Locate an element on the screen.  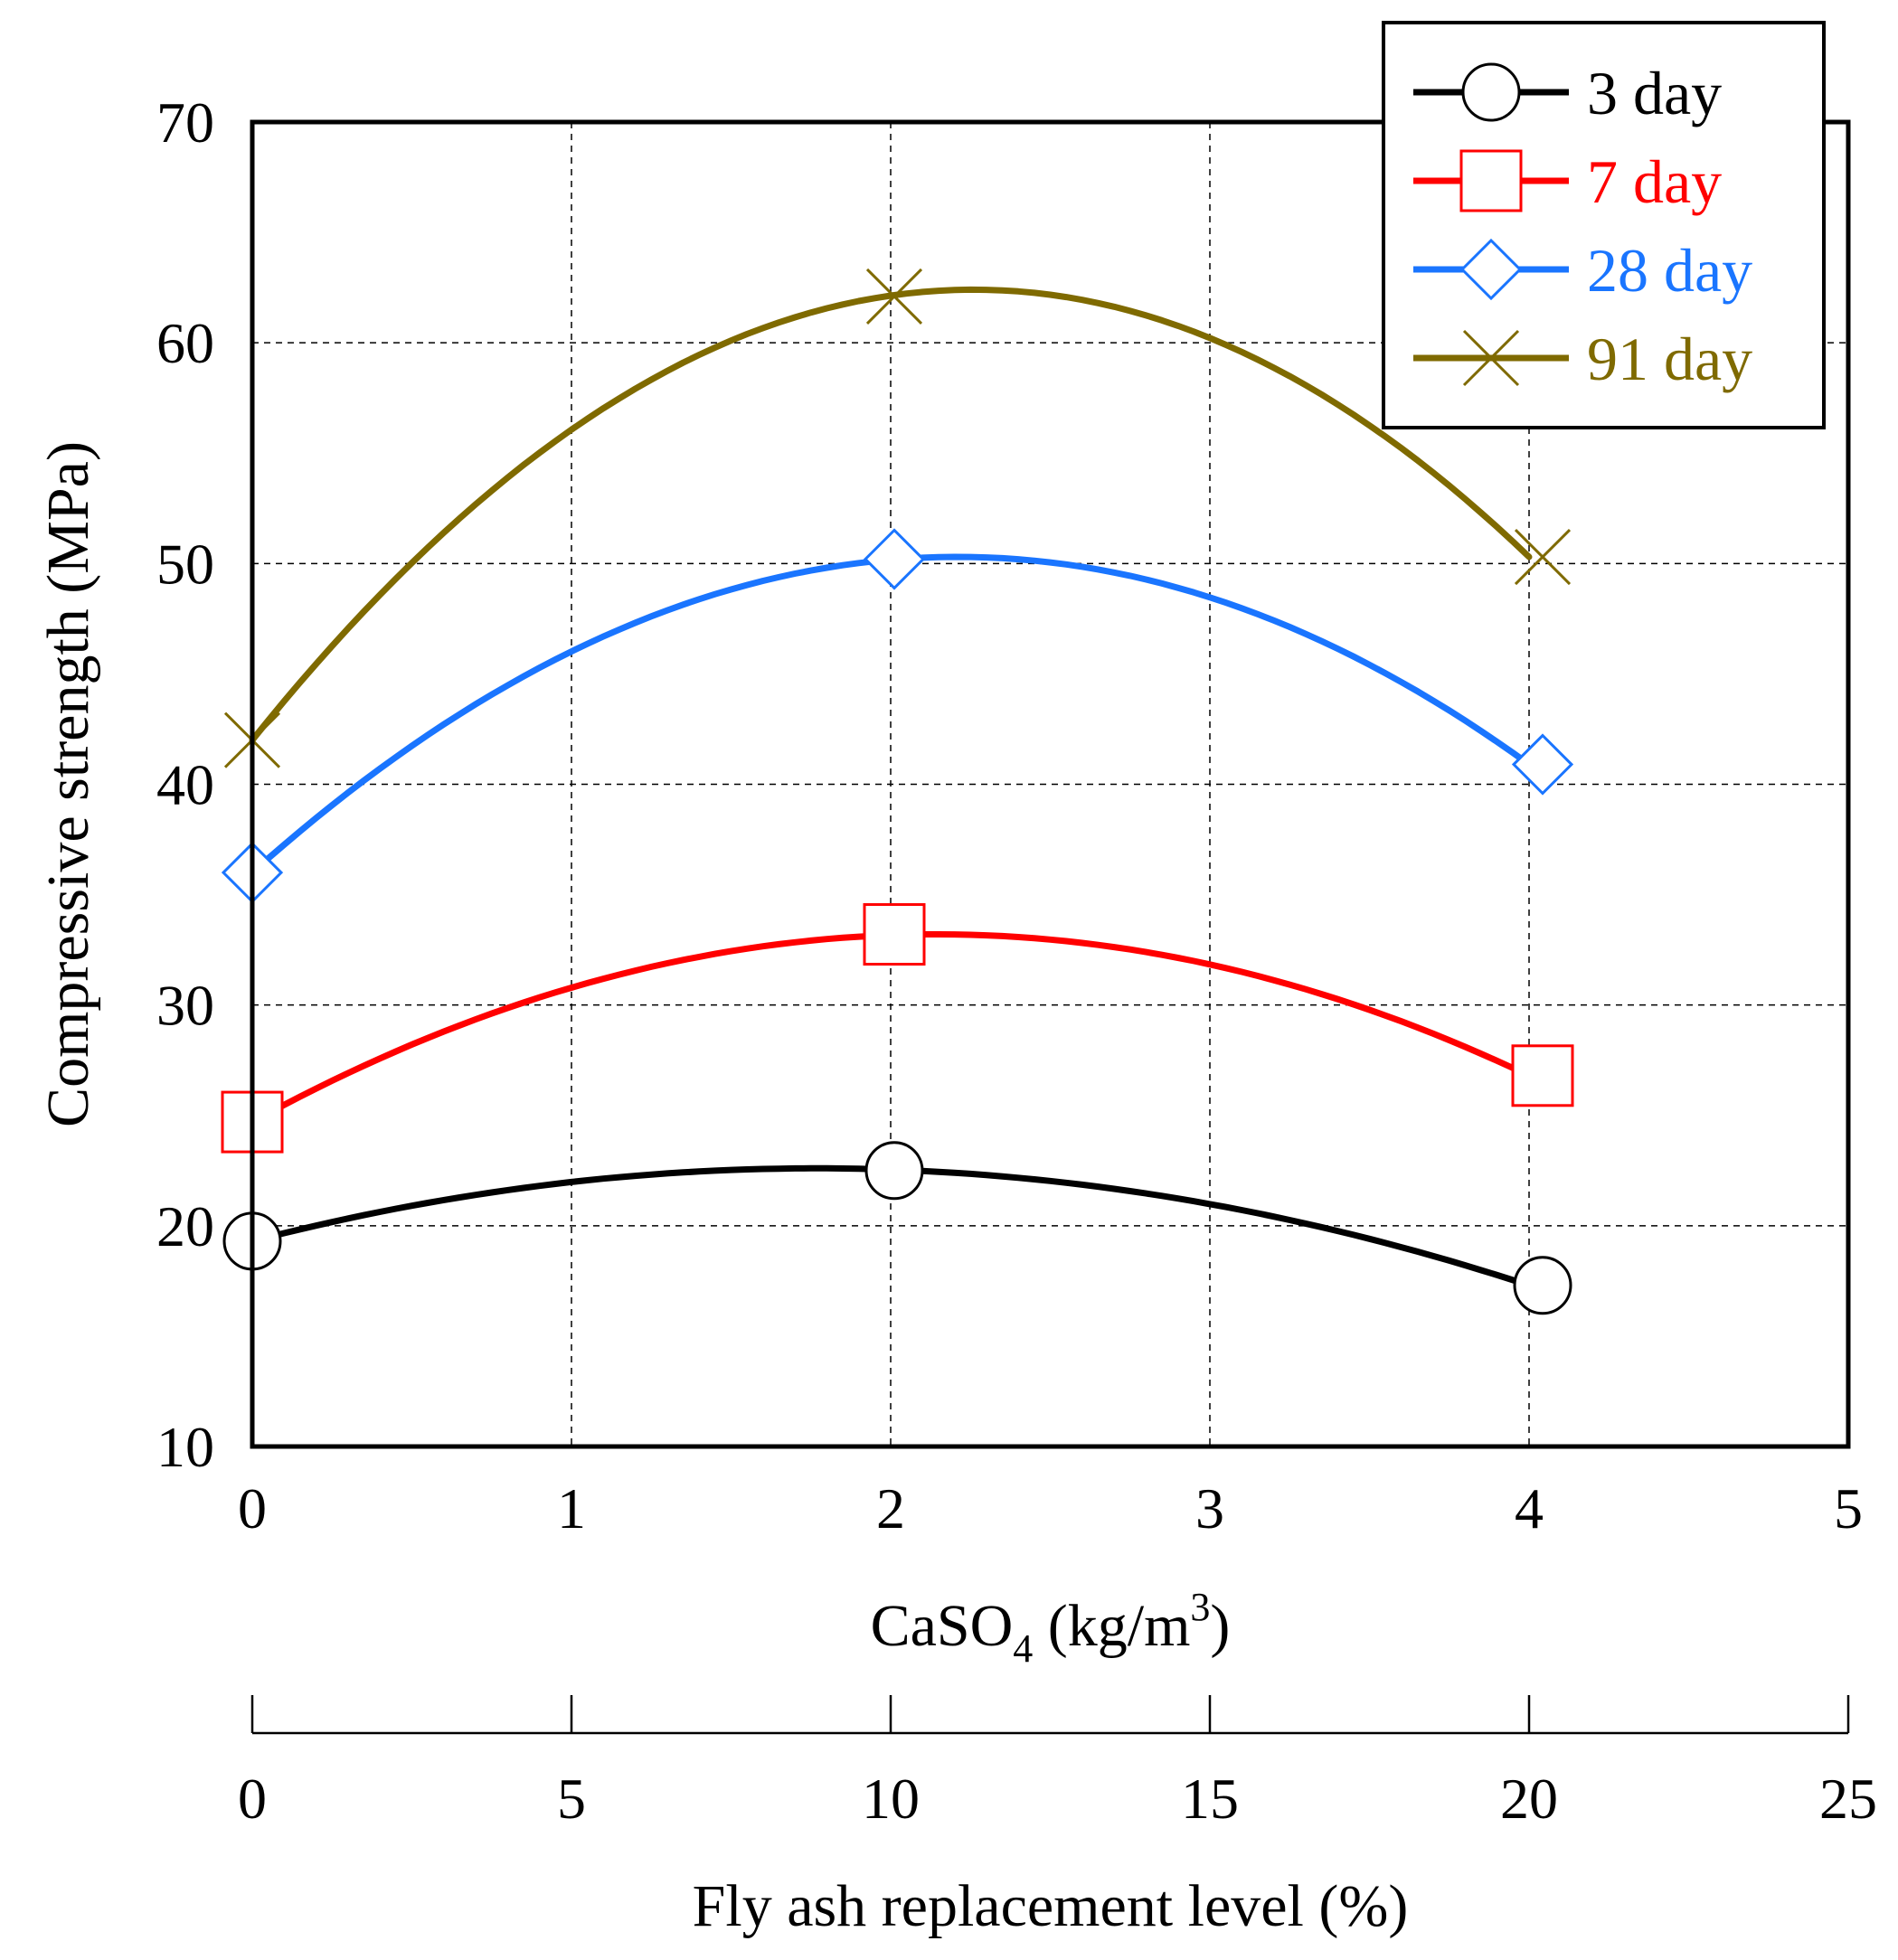
legend-label-7-day: 7 day is located at coordinates (1654, 181).